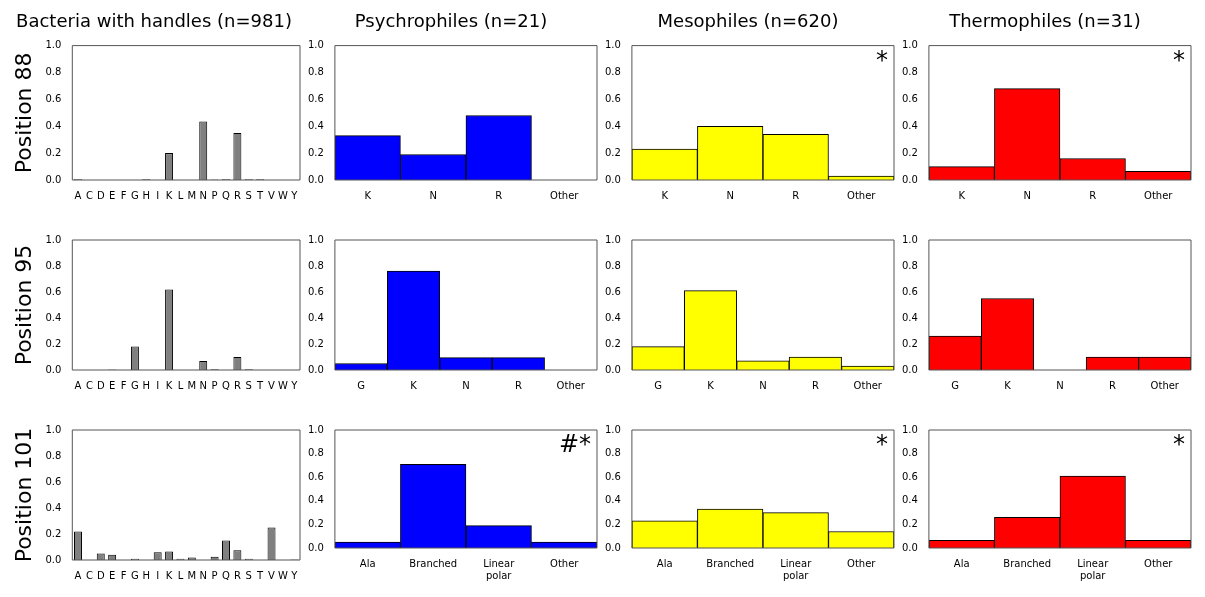  What do you see at coordinates (123, 195) in the screenshot?
I see `x-tick-label: F` at bounding box center [123, 195].